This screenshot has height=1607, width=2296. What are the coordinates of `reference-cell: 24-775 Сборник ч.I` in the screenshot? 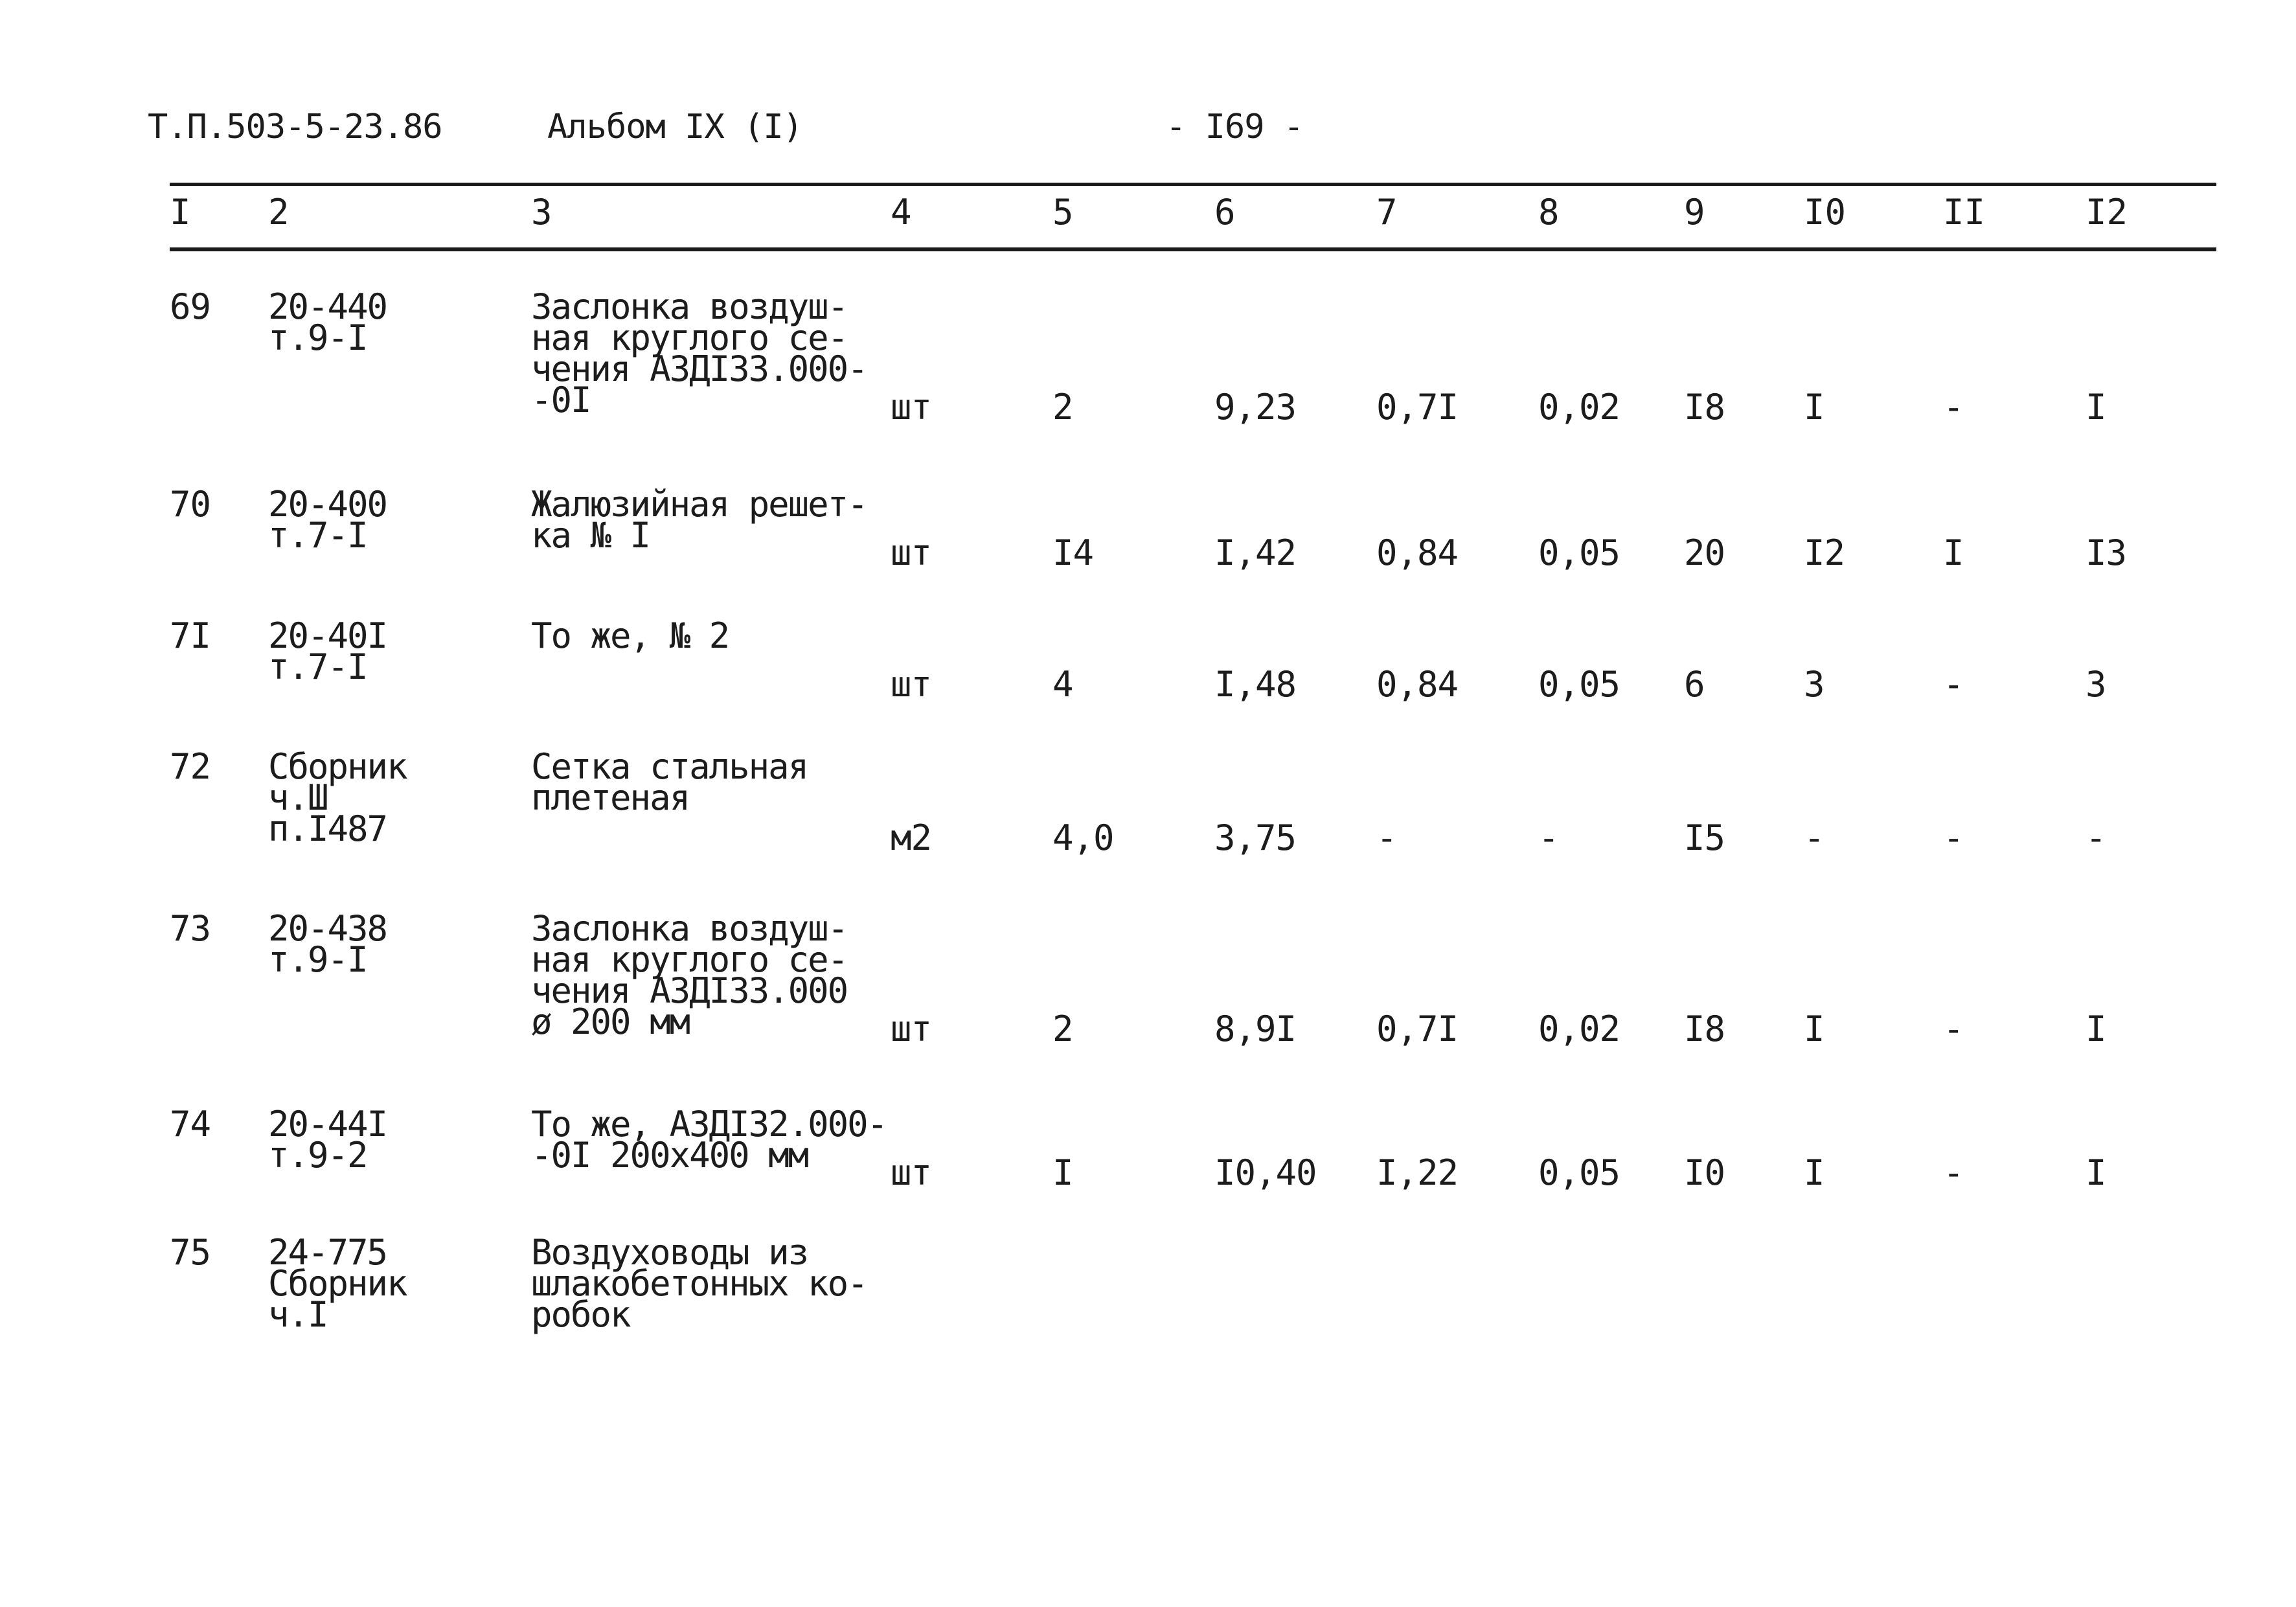 It's located at (338, 1283).